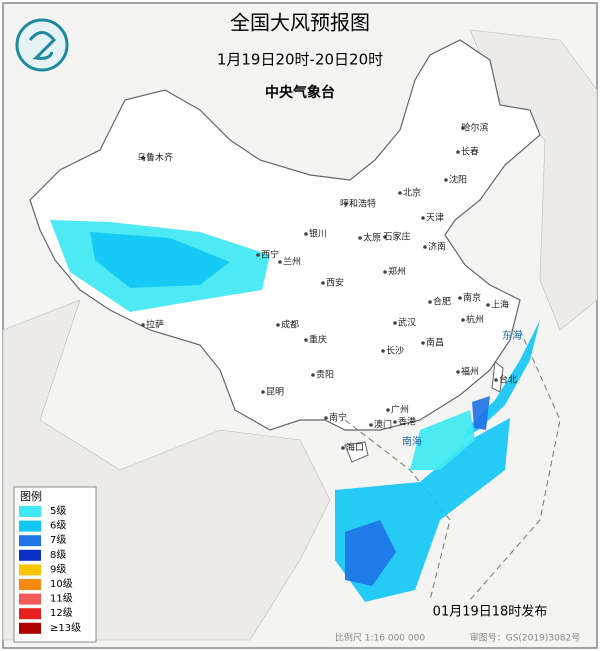  Describe the element at coordinates (318, 340) in the screenshot. I see `city-label: 重庆` at that location.